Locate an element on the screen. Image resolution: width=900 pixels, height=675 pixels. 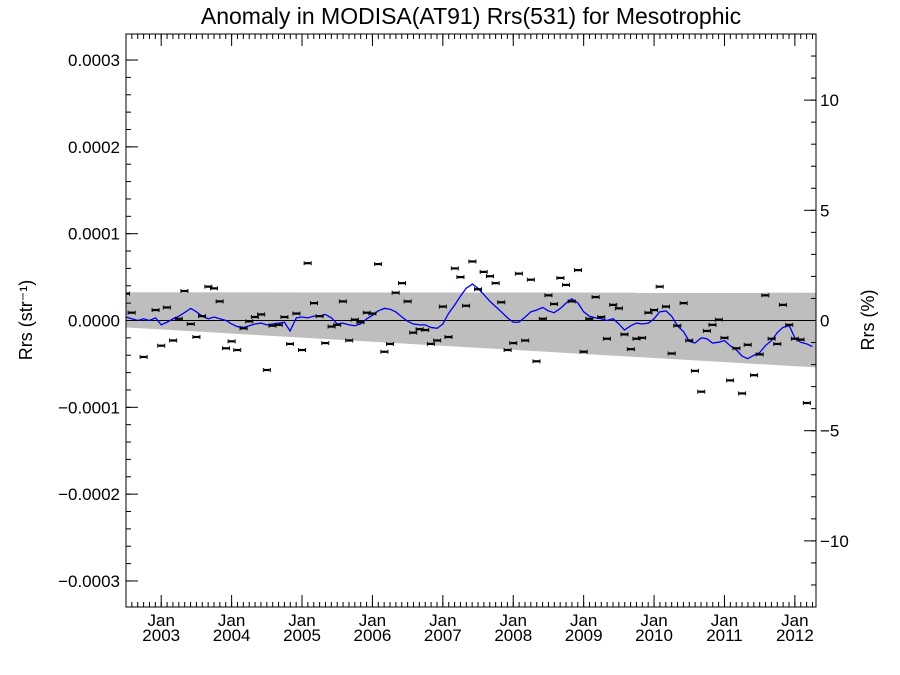
x-tick-label-year: 2008 is located at coordinates (513, 635).